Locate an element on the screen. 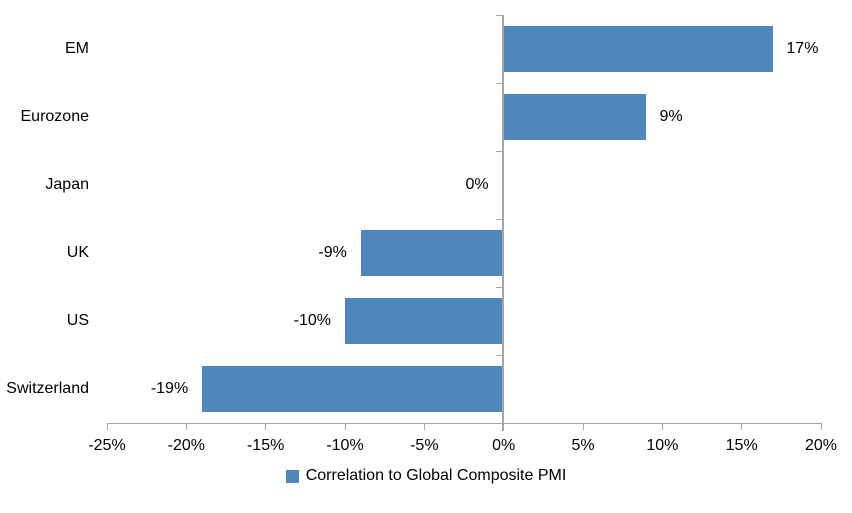 The image size is (852, 513). x-tick-label: -15% is located at coordinates (265, 445).